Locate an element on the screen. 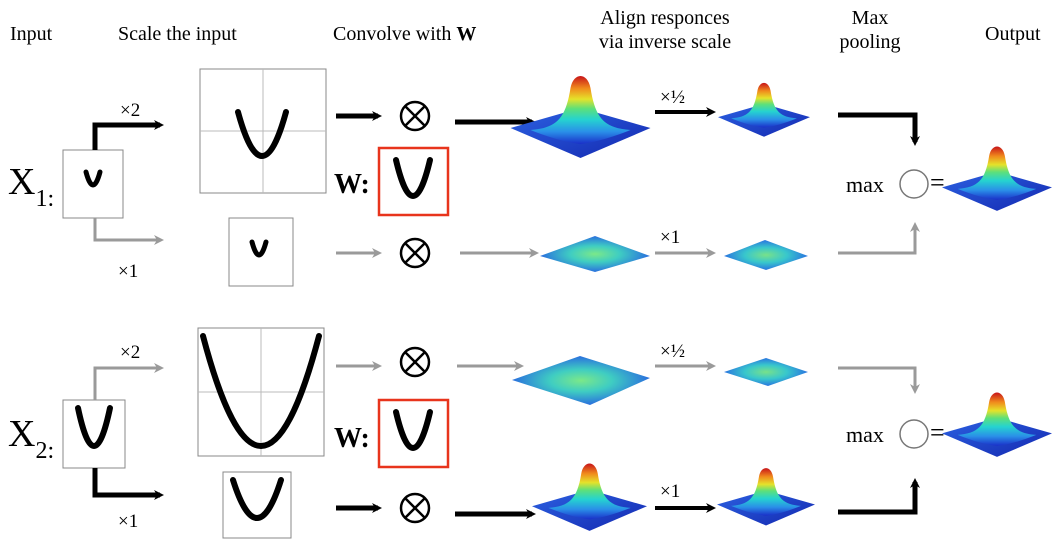 The height and width of the screenshot is (552, 1055). equals-x1: = is located at coordinates (937, 182).